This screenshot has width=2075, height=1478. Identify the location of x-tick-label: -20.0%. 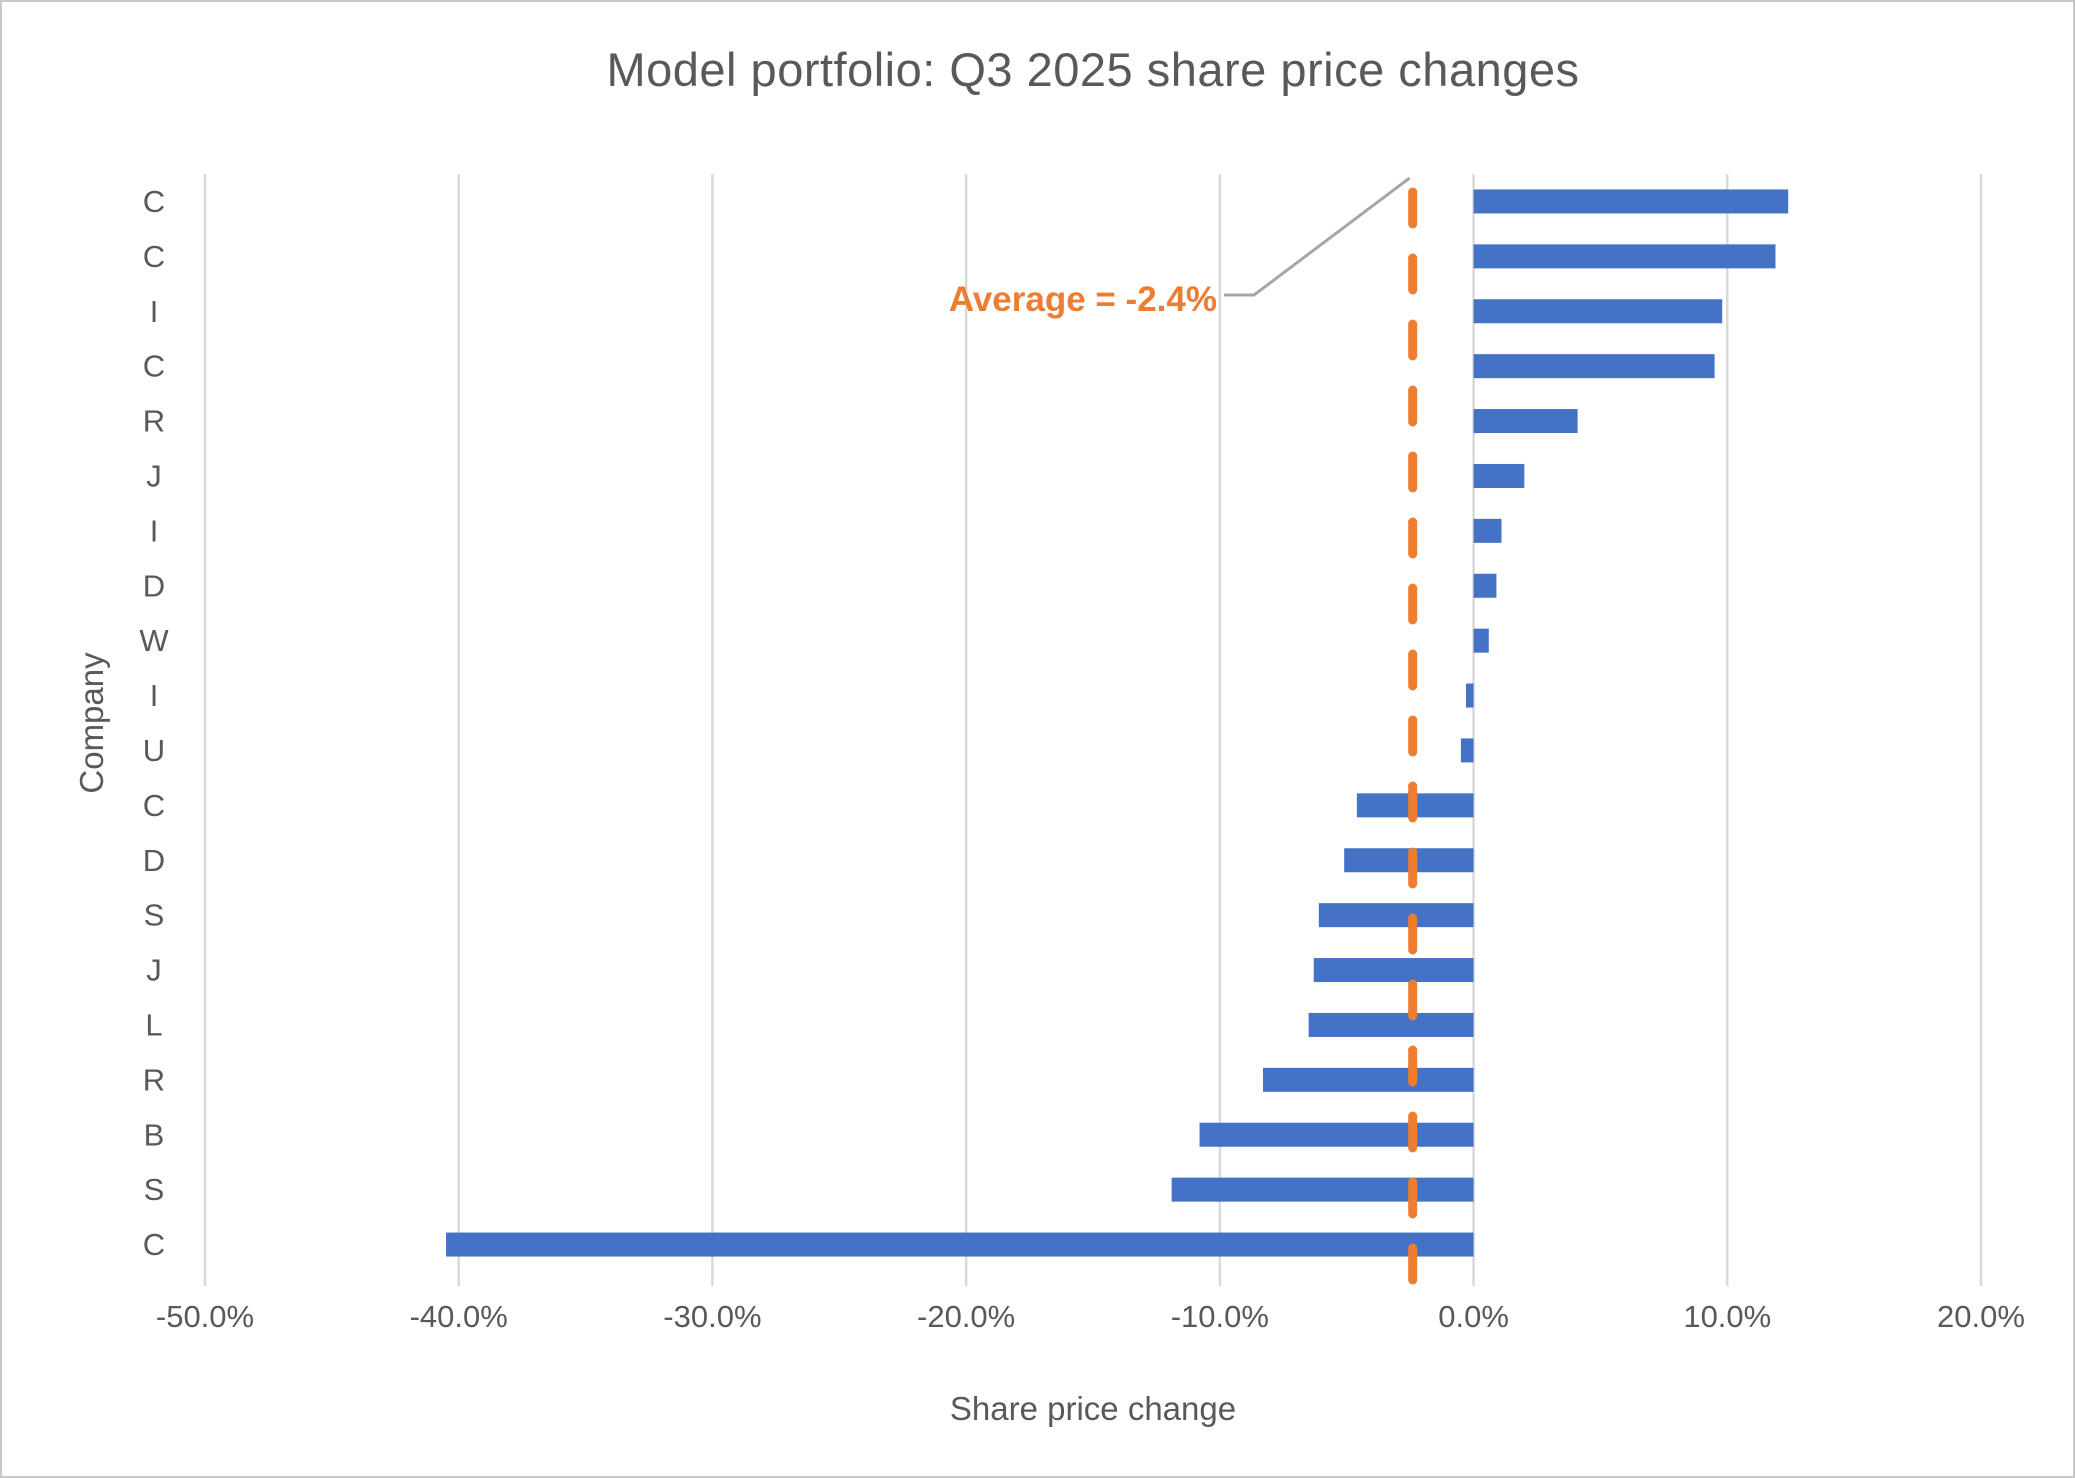
(966, 1316).